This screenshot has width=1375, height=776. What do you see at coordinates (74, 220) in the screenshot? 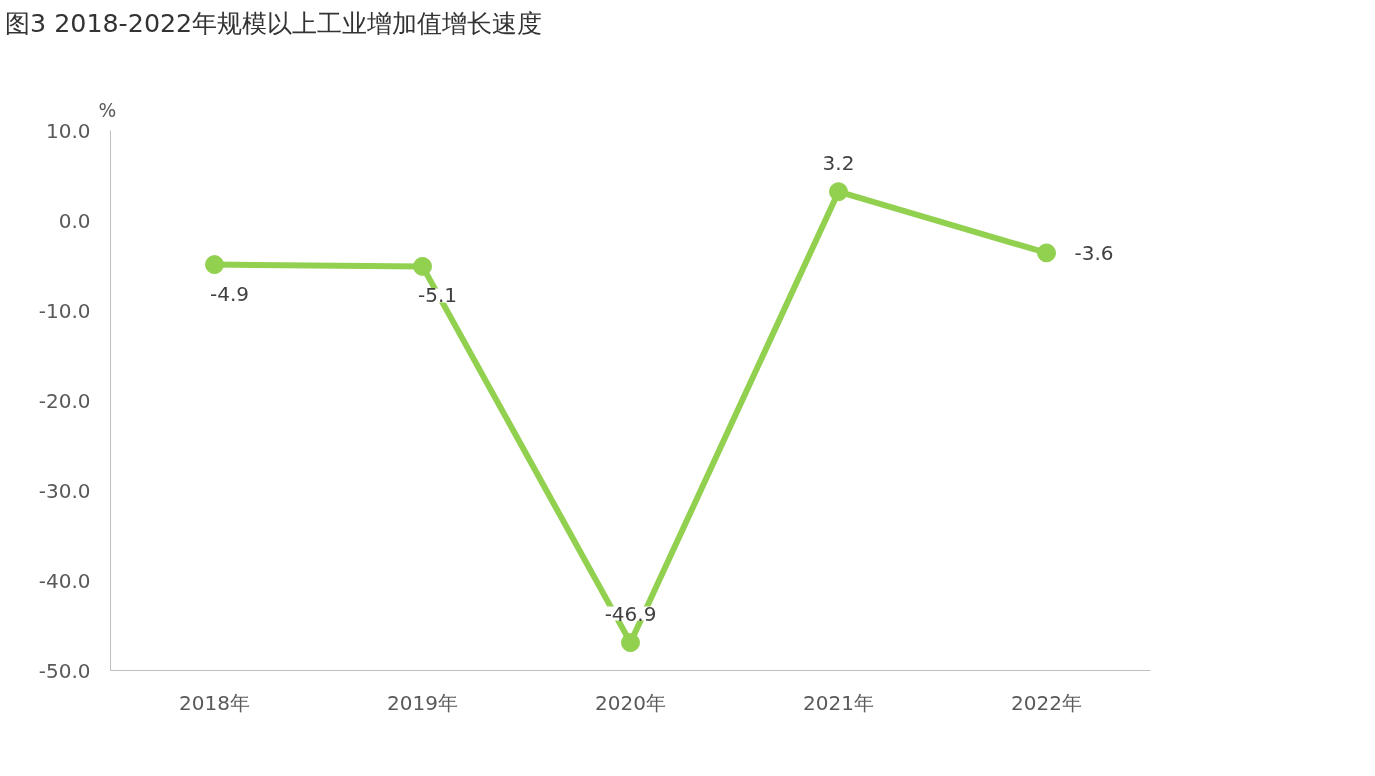
I see `y-tick-label: 0.0` at bounding box center [74, 220].